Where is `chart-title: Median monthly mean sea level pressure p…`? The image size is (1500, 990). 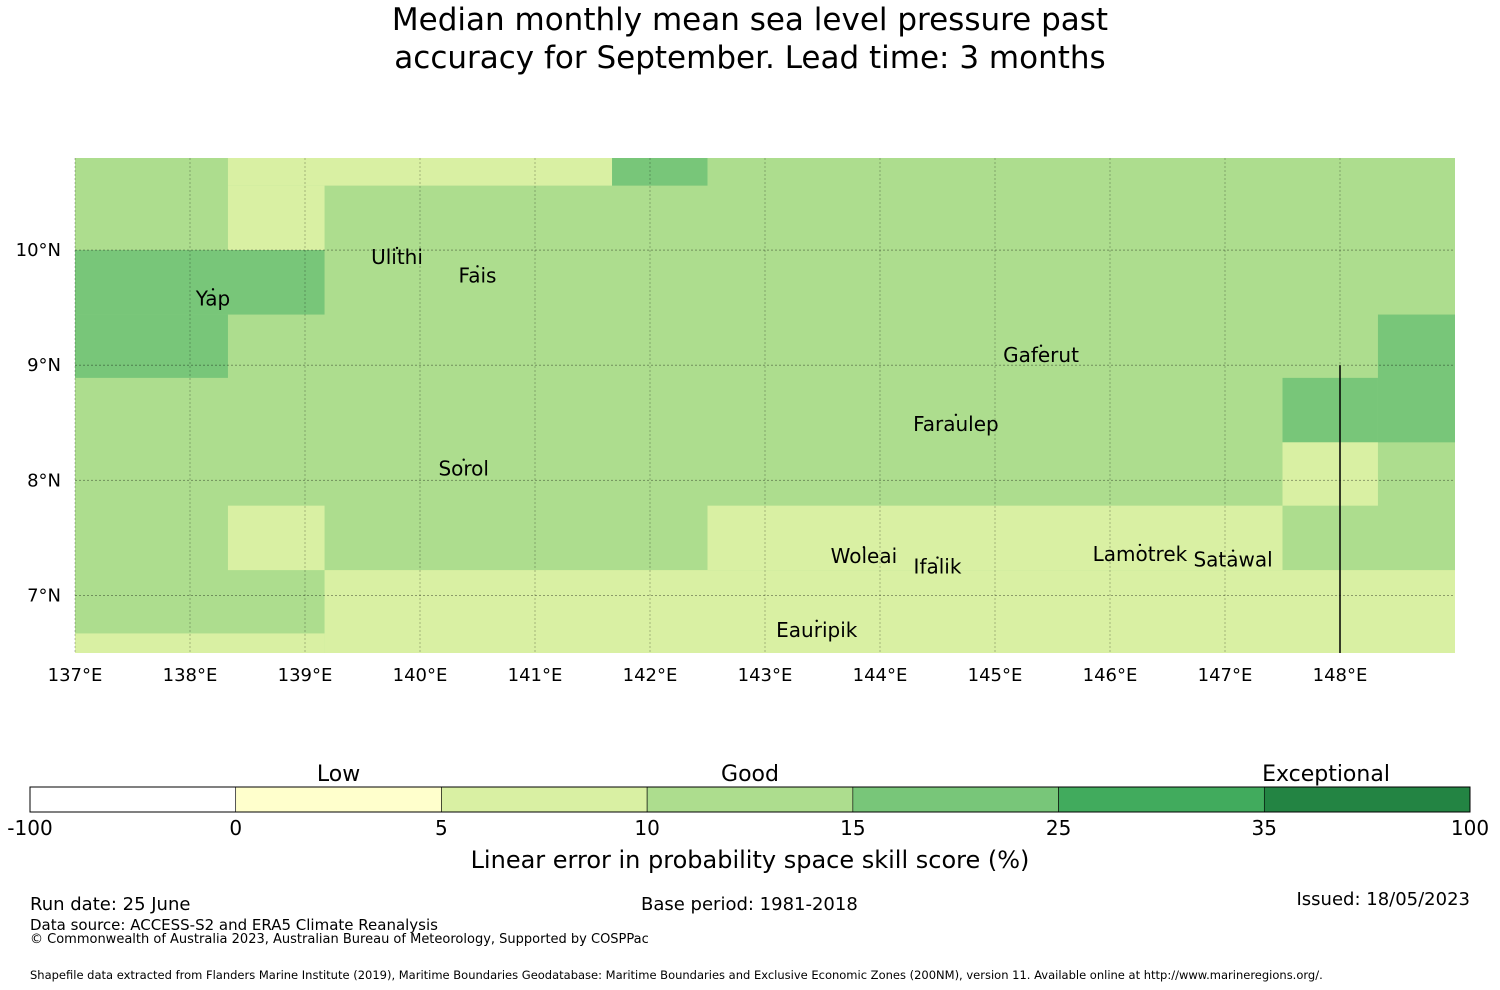
chart-title: Median monthly mean sea level pressure p… is located at coordinates (750, 39).